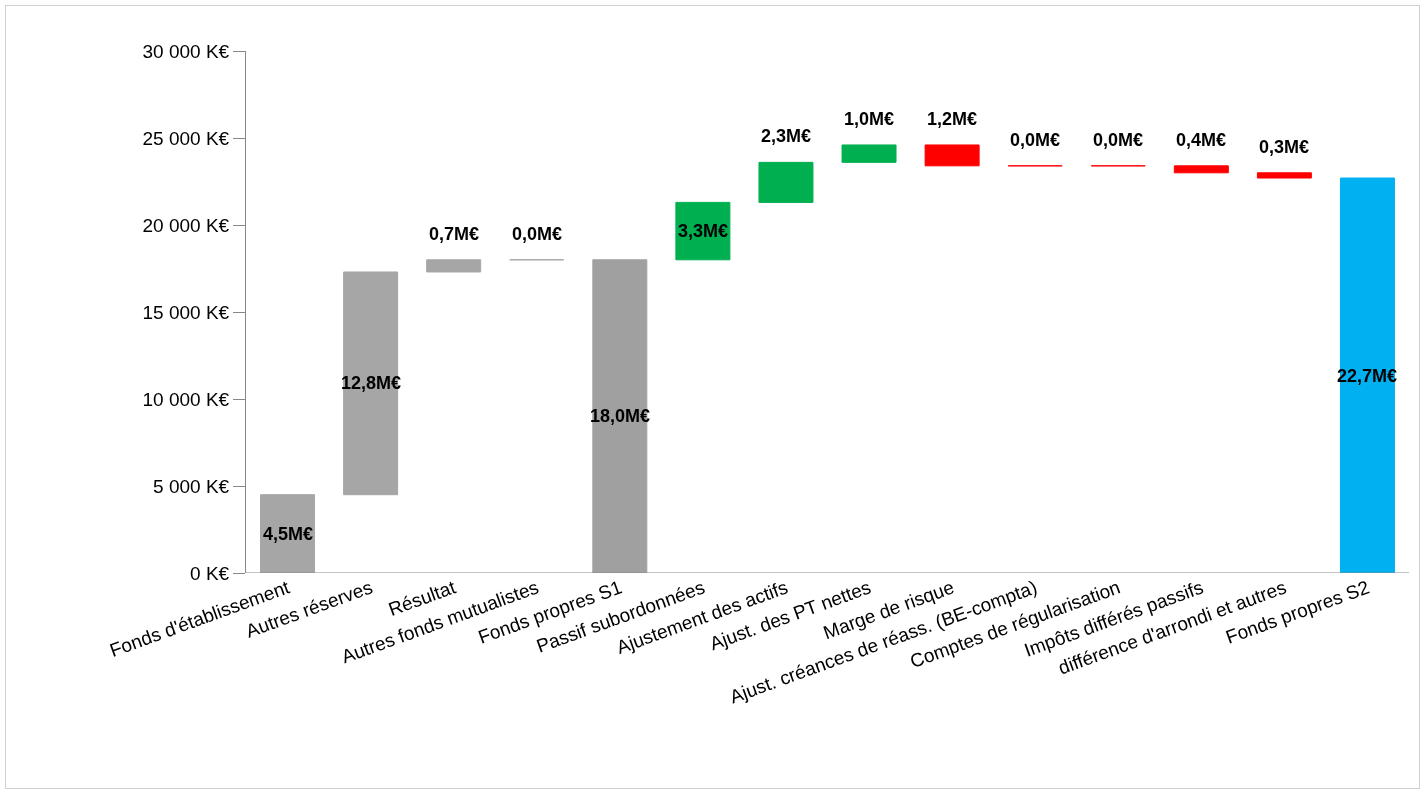 The height and width of the screenshot is (796, 1427). I want to click on y-tick-label: 30 000 K€, so click(186, 51).